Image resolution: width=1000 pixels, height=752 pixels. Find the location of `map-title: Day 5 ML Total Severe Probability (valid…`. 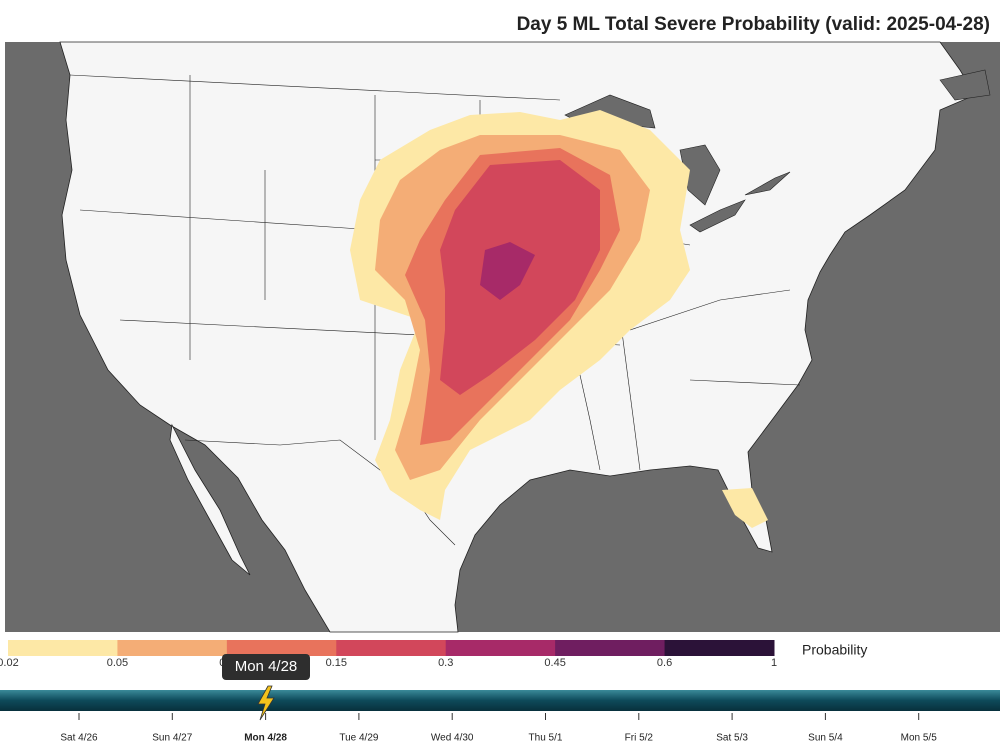

map-title: Day 5 ML Total Severe Probability (valid… is located at coordinates (753, 24).